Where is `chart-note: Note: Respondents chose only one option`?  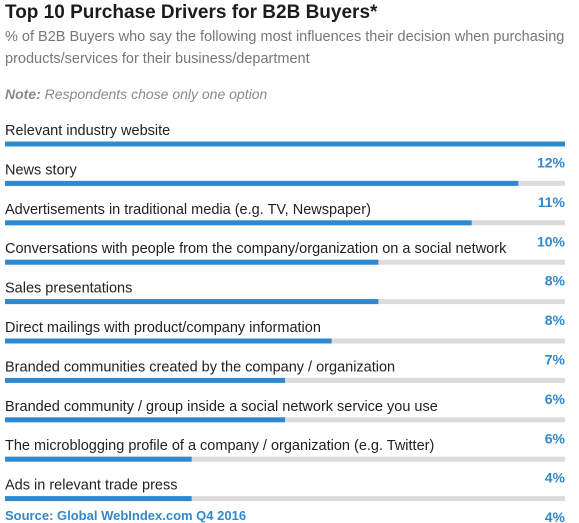
chart-note: Note: Respondents chose only one option is located at coordinates (136, 94).